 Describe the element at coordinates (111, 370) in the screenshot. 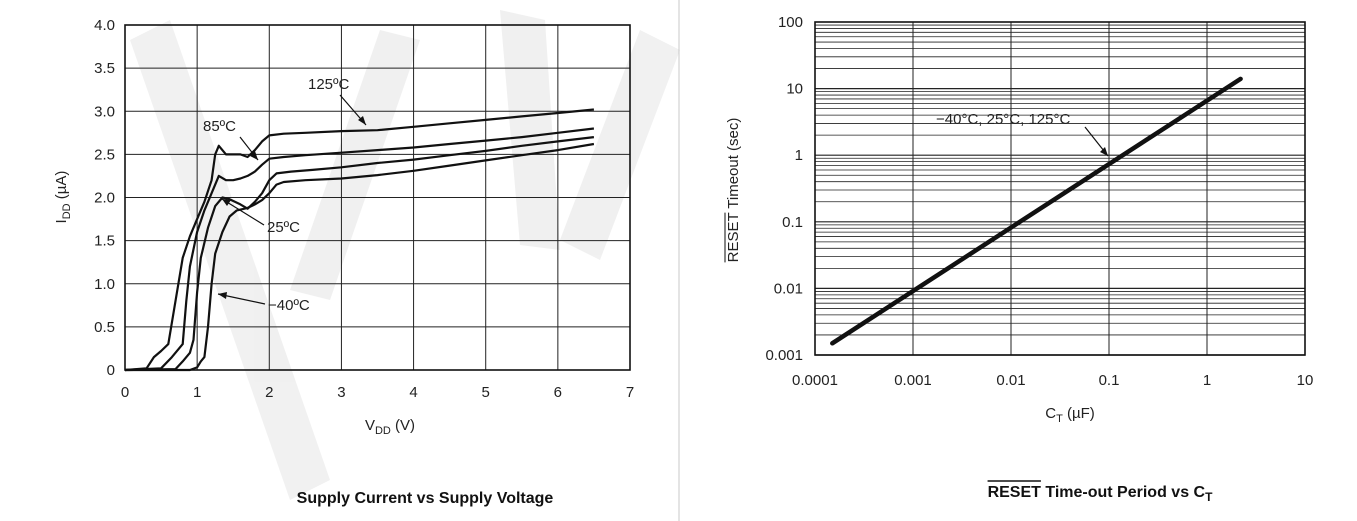

I see `left-y-tick-label: 0` at that location.